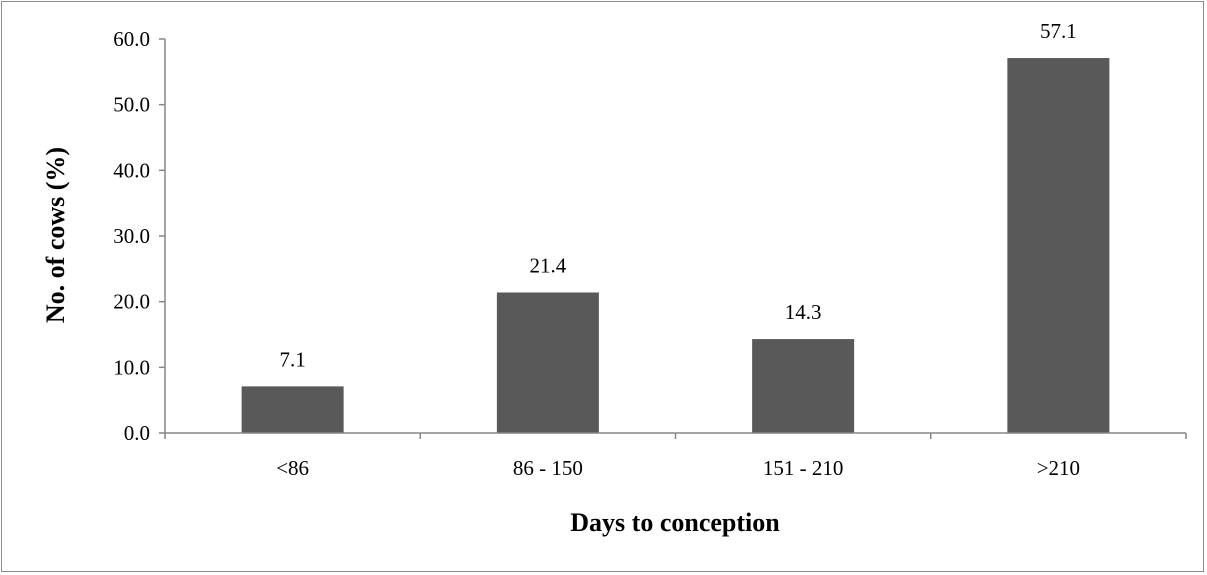 The width and height of the screenshot is (1207, 575). Describe the element at coordinates (803, 468) in the screenshot. I see `x-tick-label: 151 - 210` at that location.